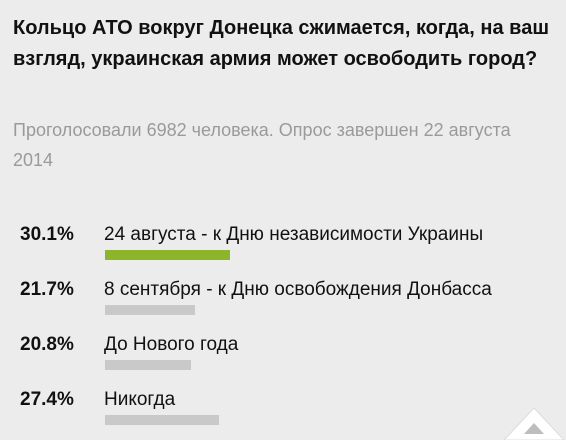 This screenshot has width=566, height=440. Describe the element at coordinates (47, 399) in the screenshot. I see `option-percent: 27.4%` at that location.